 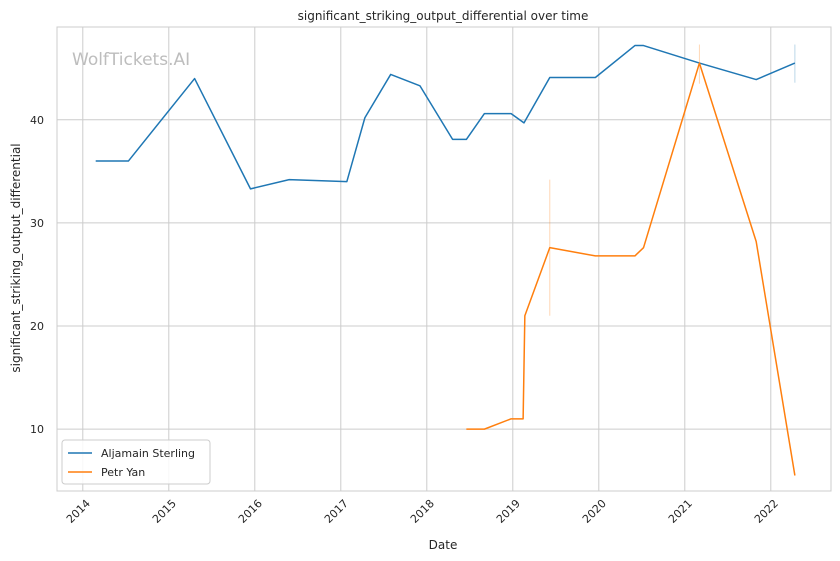 I want to click on y-tick-label: 20, so click(x=37, y=326).